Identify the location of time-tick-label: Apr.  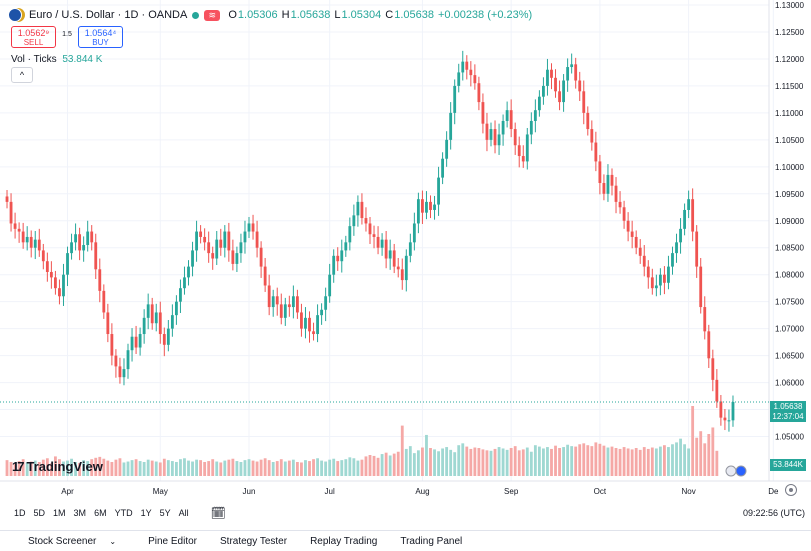
(67, 491).